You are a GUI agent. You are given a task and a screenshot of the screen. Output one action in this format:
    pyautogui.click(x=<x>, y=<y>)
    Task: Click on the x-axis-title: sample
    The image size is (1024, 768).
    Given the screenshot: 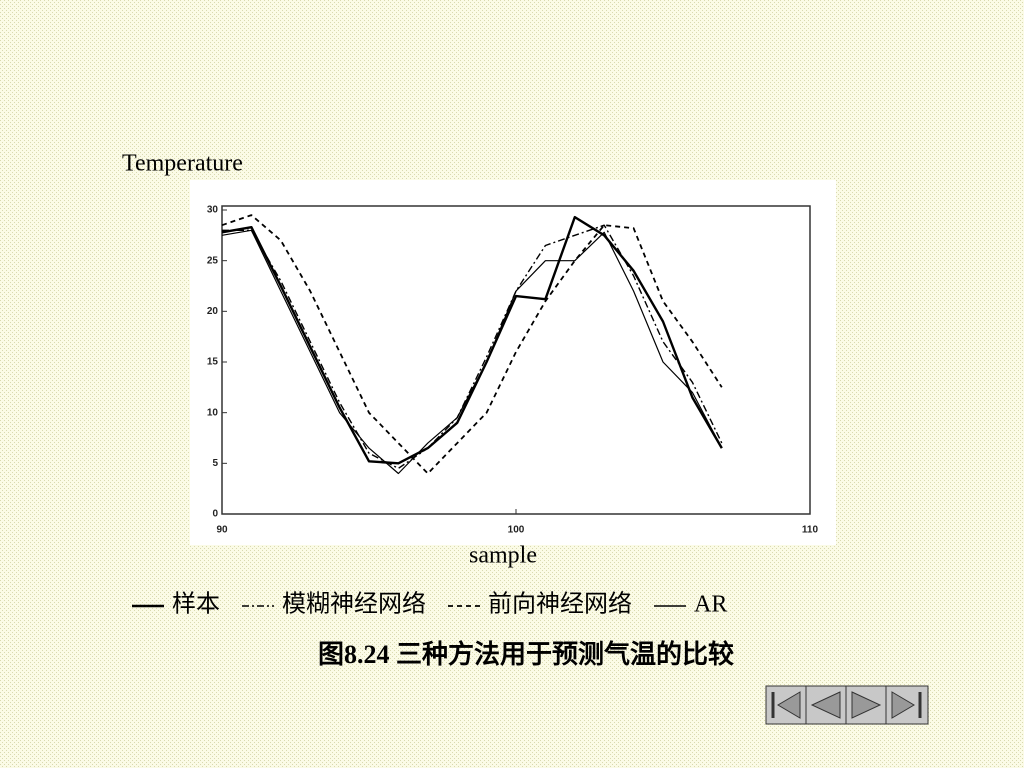 What is the action you would take?
    pyautogui.click(x=503, y=556)
    